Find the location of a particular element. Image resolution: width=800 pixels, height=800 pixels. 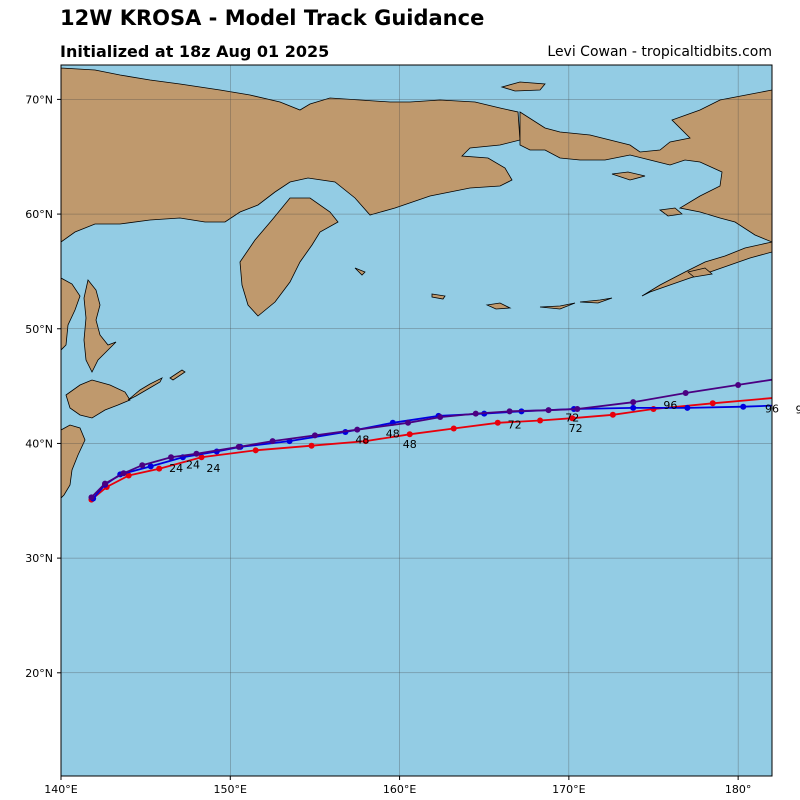

land-sakhalin is located at coordinates (100, 326).